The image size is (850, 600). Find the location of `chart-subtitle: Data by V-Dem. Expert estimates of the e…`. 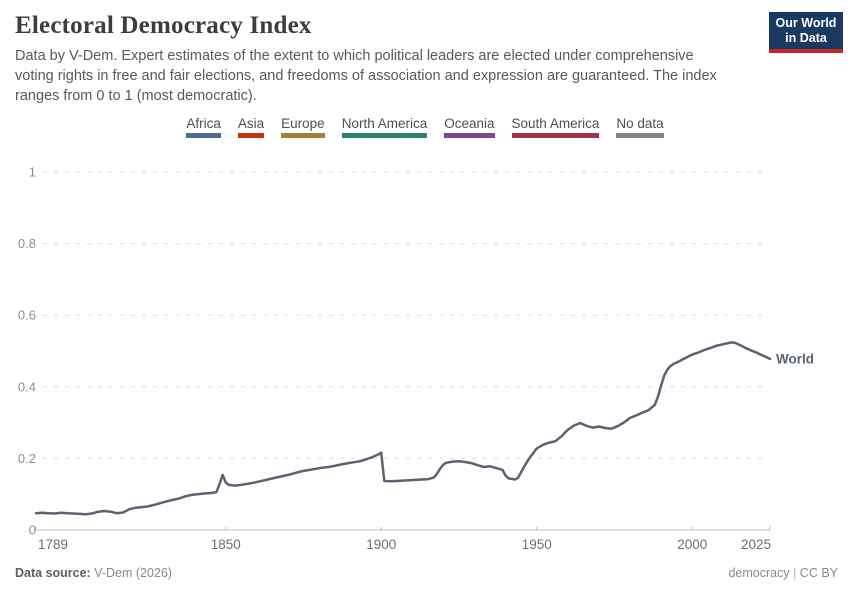

chart-subtitle: Data by V-Dem. Expert estimates of the e… is located at coordinates (366, 76).